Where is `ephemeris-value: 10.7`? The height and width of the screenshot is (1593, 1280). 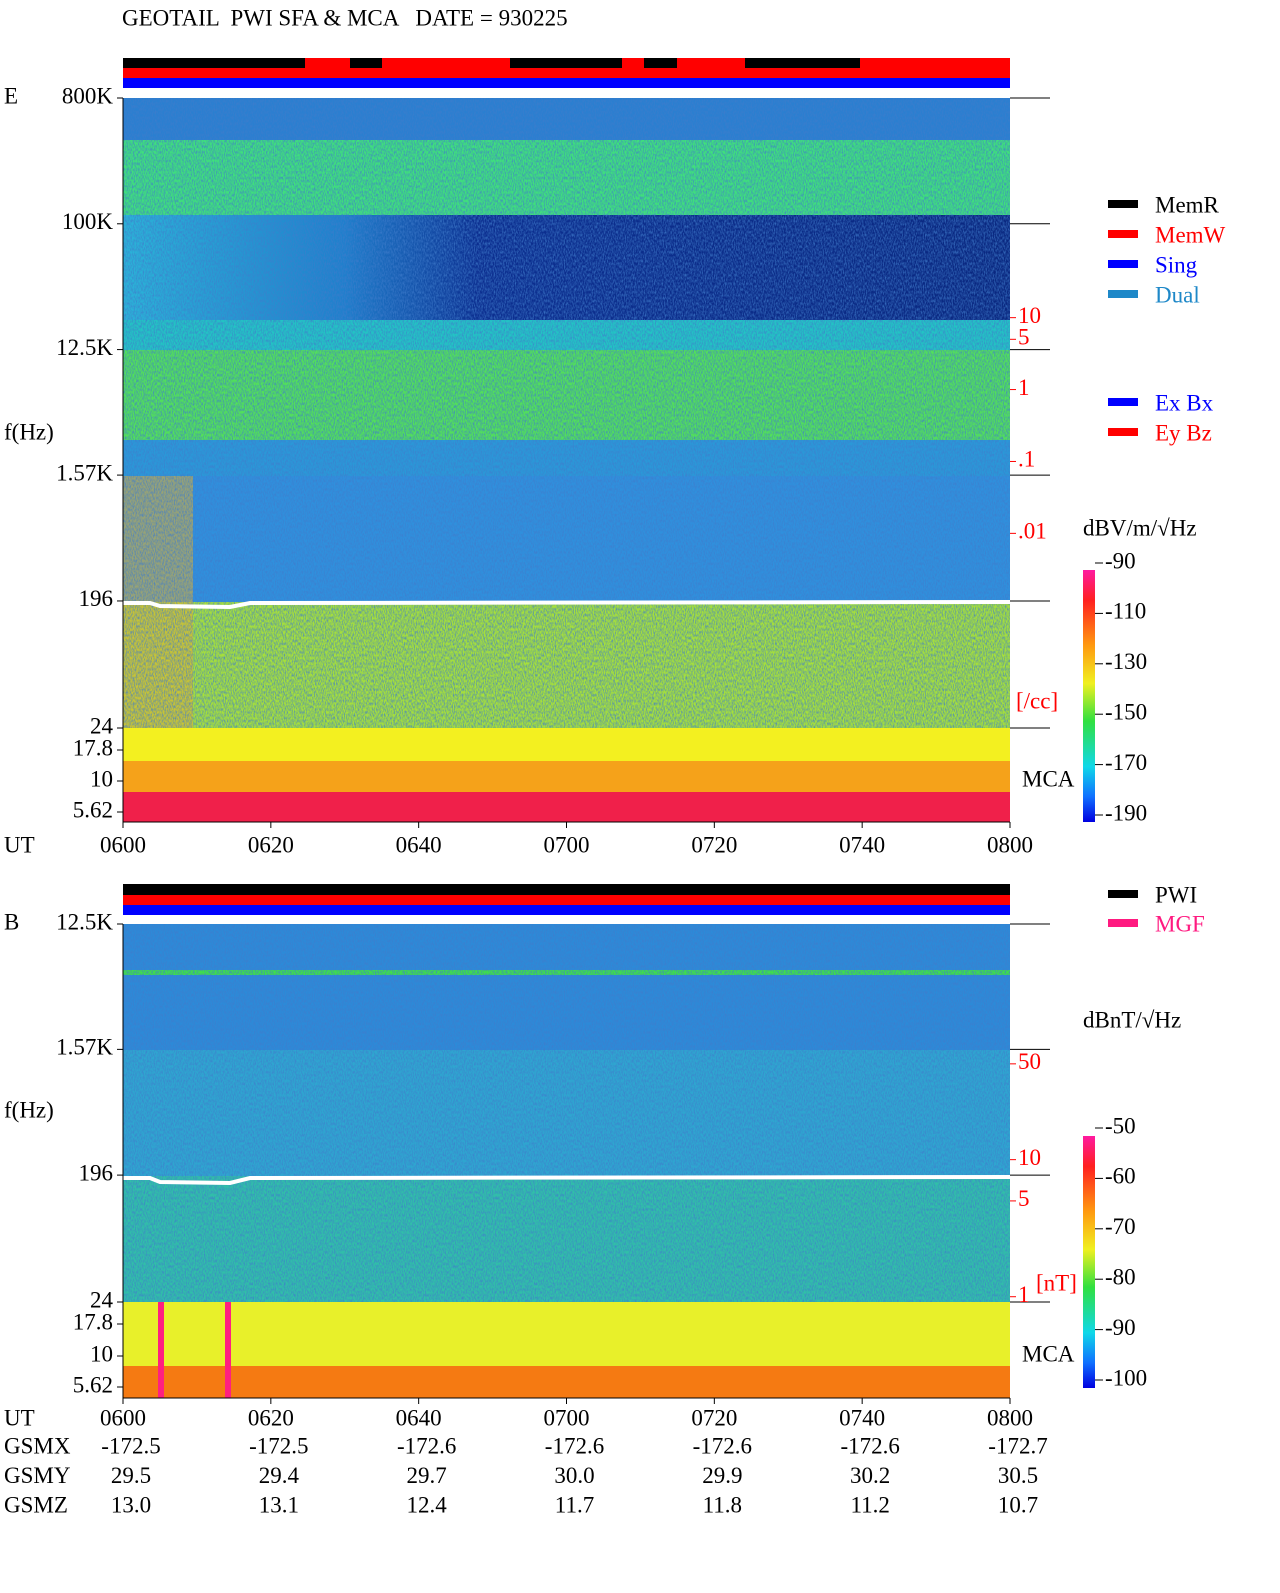 ephemeris-value: 10.7 is located at coordinates (1018, 1504).